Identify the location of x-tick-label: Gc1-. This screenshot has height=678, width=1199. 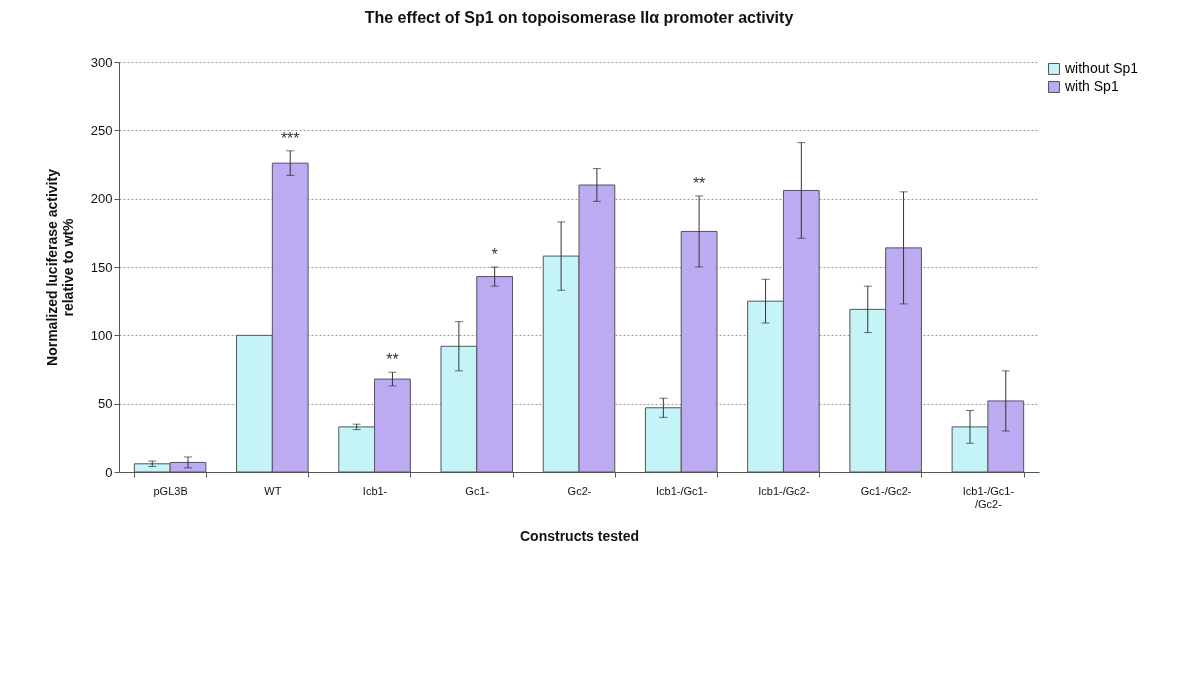
(477, 490).